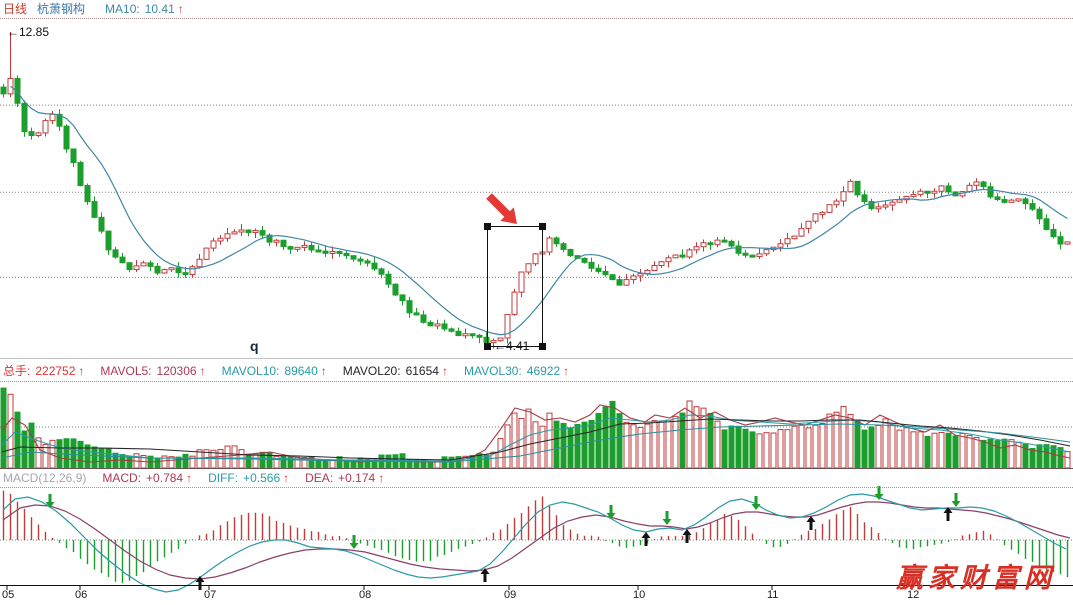 The image size is (1073, 605). Describe the element at coordinates (976, 578) in the screenshot. I see `site-watermark: 赢家财富网` at that location.